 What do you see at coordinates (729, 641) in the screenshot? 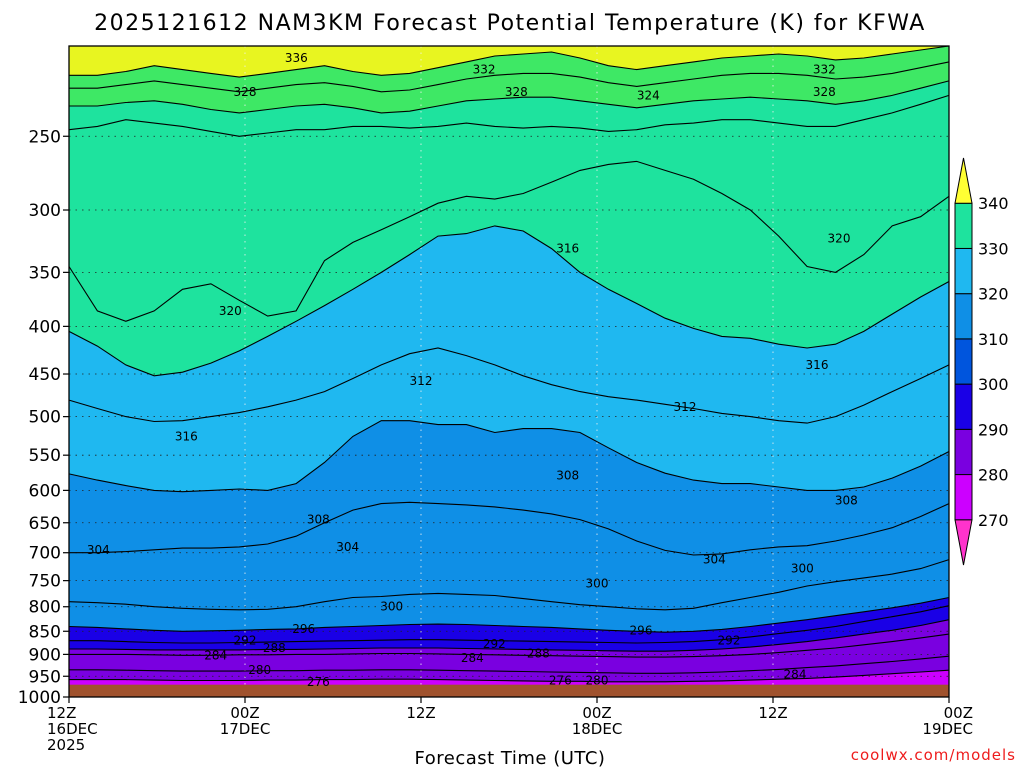
I see `contour-label-27: 292` at bounding box center [729, 641].